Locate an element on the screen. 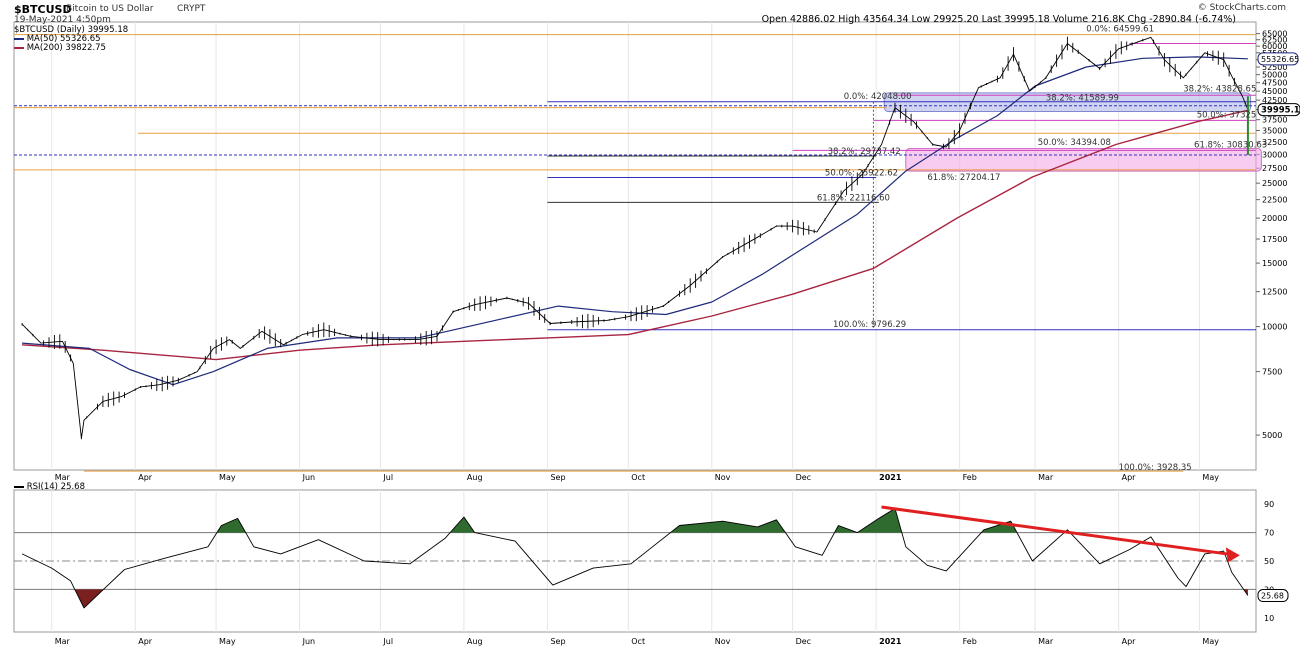  fib-annotation: 50.0%: 25922.62 is located at coordinates (861, 173).